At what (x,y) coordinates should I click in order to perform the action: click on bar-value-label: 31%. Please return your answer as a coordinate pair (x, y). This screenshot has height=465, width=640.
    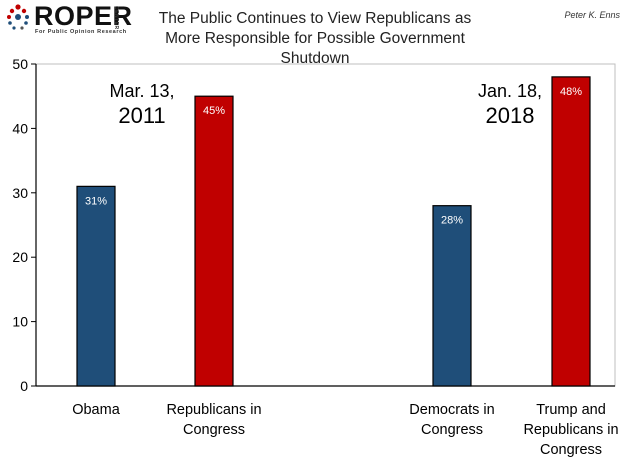
    Looking at the image, I should click on (96, 201).